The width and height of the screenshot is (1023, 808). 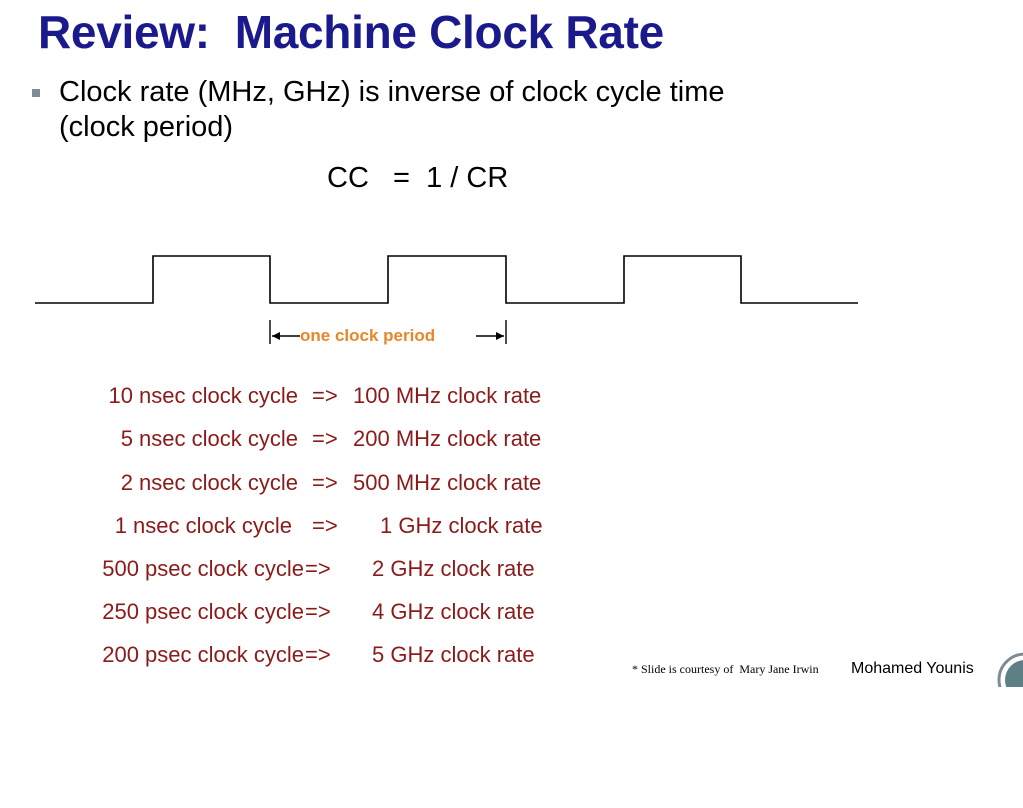 I want to click on arrowhead-left-icon, so click(x=276, y=336).